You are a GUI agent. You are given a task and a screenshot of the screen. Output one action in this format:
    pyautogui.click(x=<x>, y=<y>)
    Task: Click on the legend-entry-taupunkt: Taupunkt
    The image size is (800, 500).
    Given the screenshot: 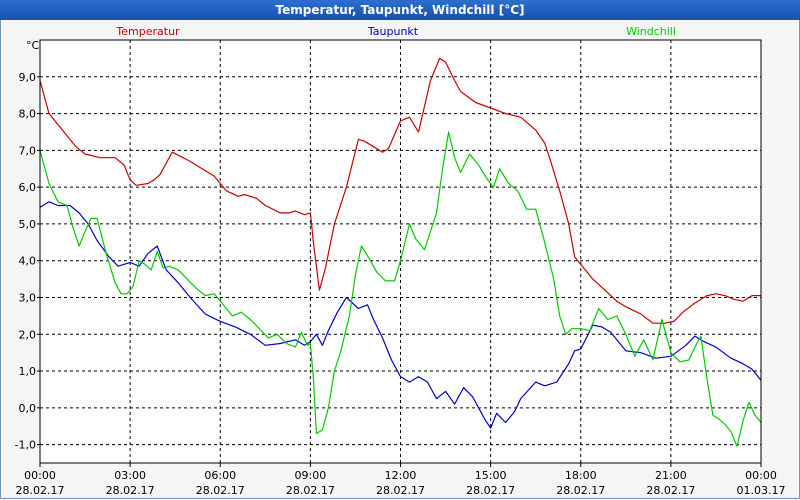 What is the action you would take?
    pyautogui.click(x=393, y=31)
    